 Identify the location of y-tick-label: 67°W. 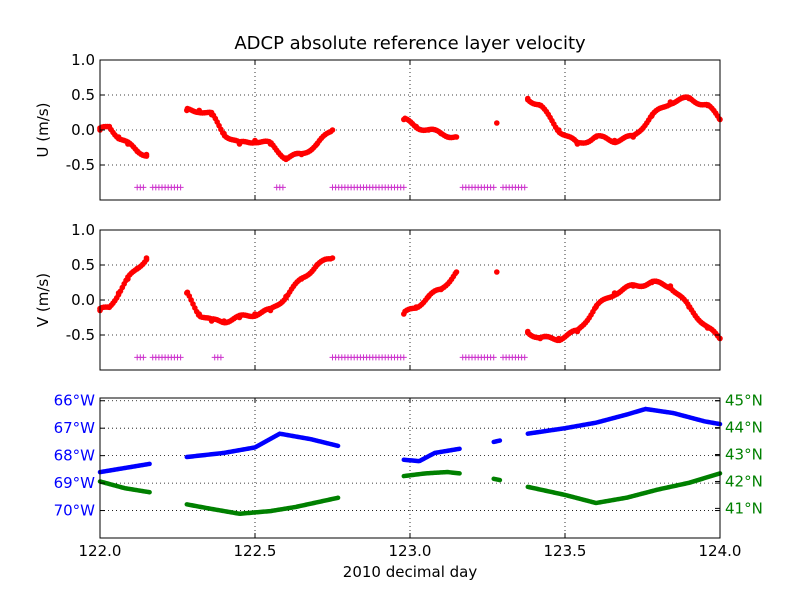
(75, 428).